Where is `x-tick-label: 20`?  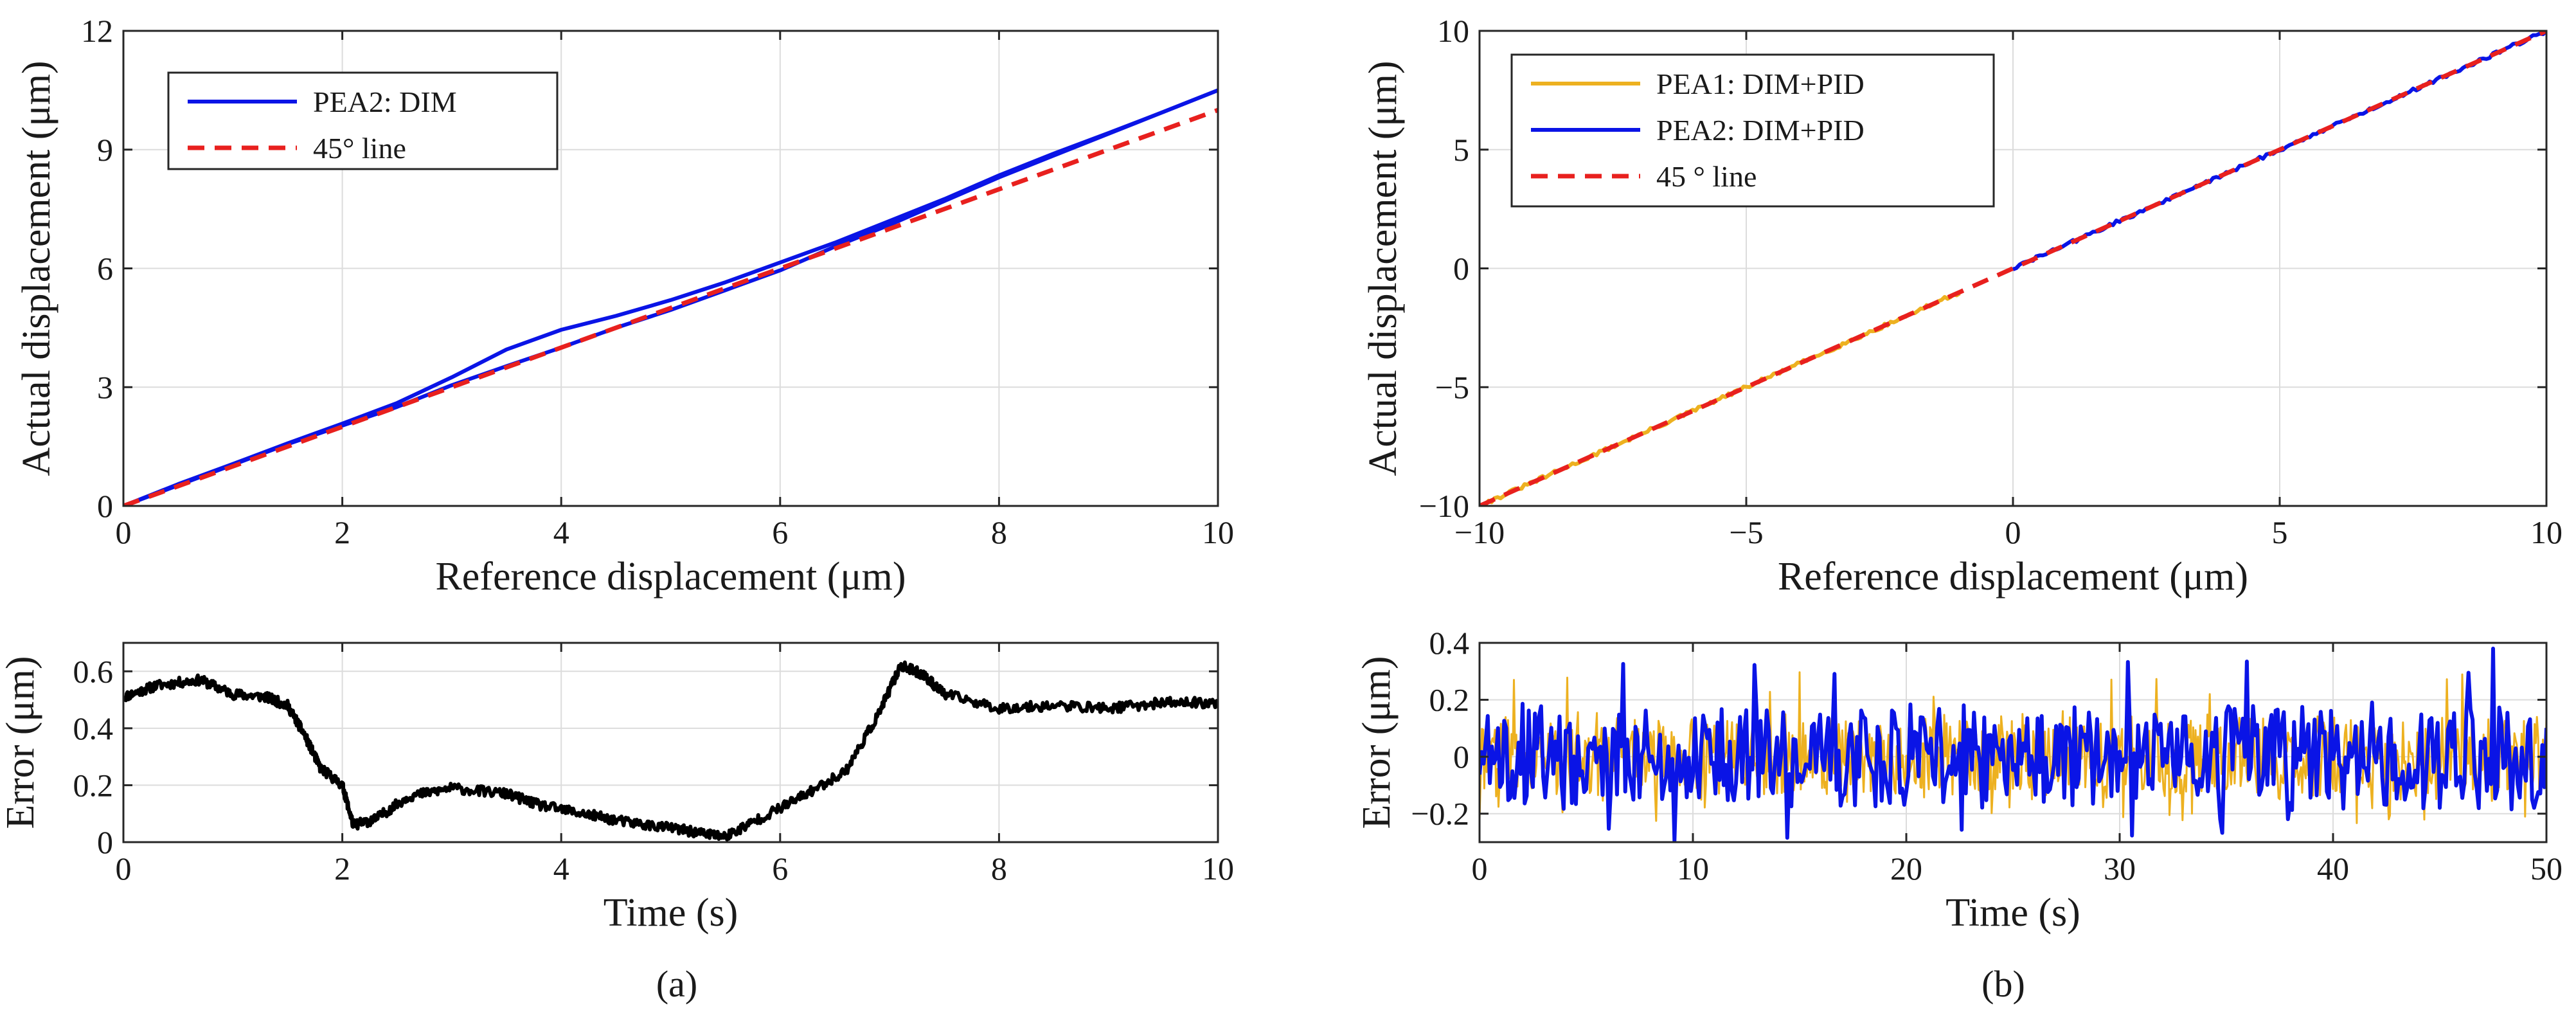
x-tick-label: 20 is located at coordinates (1906, 869).